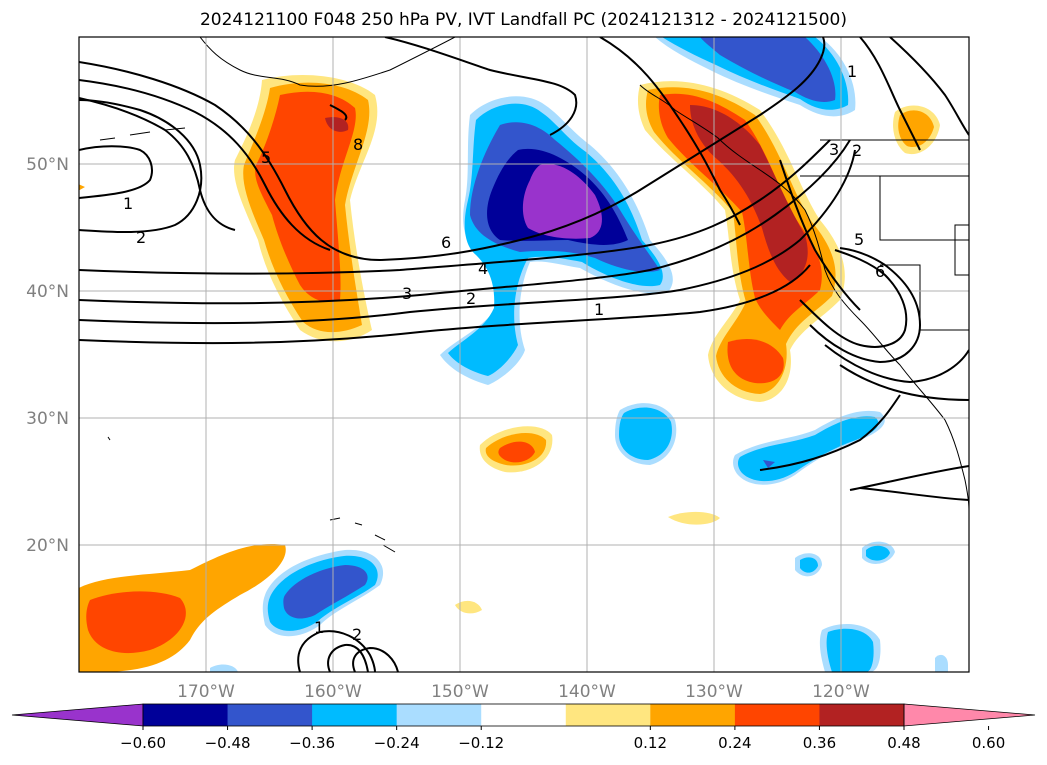 The width and height of the screenshot is (1047, 765). Describe the element at coordinates (47, 546) in the screenshot. I see `lat-label: 20°N` at that location.